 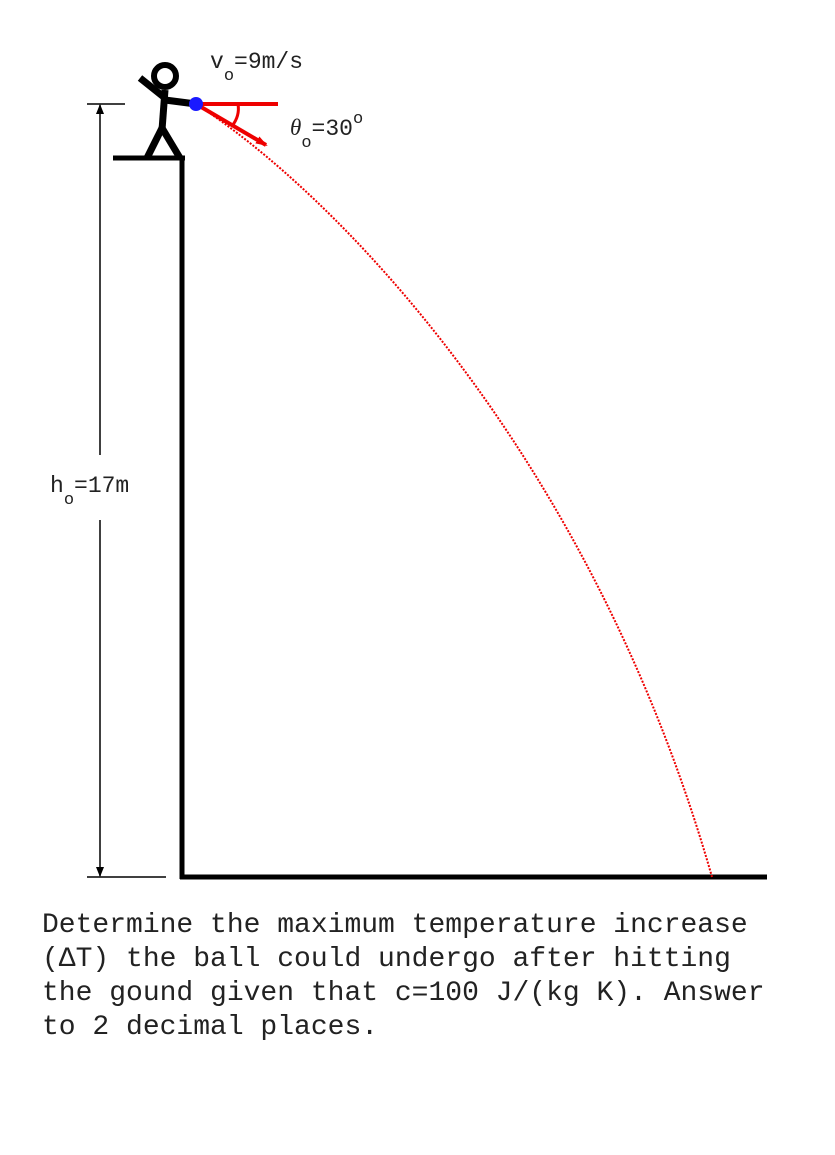 I want to click on launch-vectors, so click(x=236, y=124).